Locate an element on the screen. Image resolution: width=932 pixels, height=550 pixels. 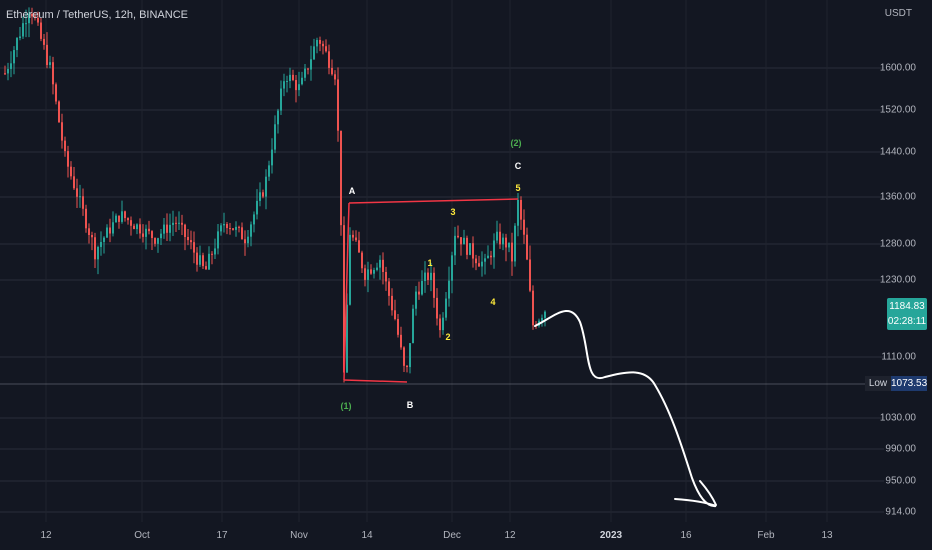
y-tick-label: 1360.00 is located at coordinates (897, 197).